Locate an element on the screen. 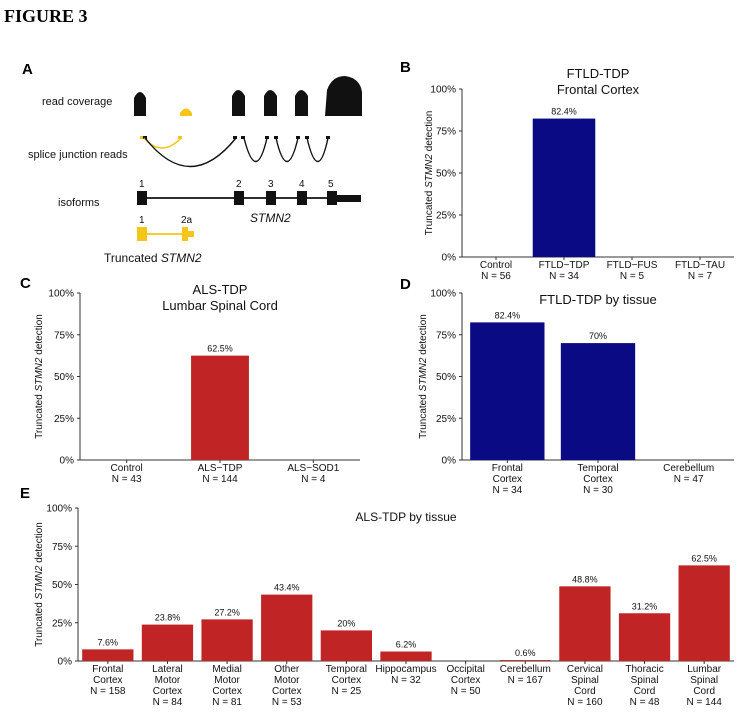 The image size is (747, 713). x-category-label: Control is located at coordinates (127, 468).